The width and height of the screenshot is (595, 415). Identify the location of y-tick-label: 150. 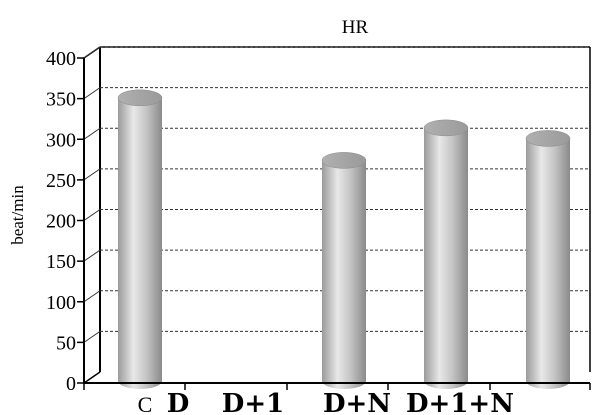
(61, 262).